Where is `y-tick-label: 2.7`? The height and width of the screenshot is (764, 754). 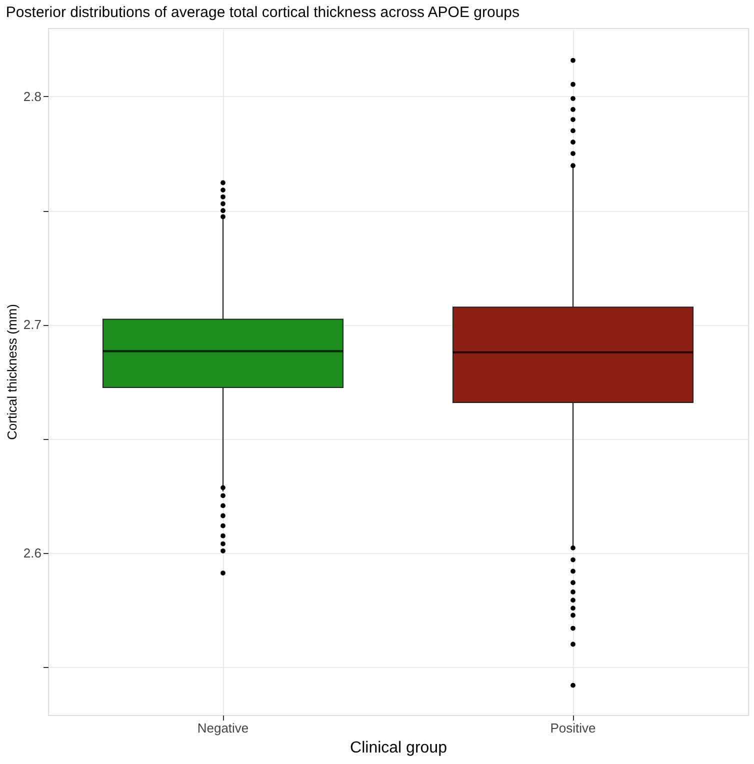
y-tick-label: 2.7 is located at coordinates (32, 324).